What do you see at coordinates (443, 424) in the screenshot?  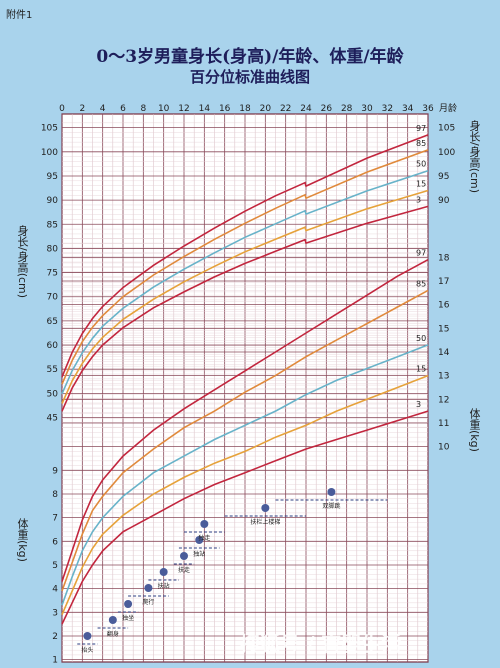 I see `weight-tick-right-11: 11` at bounding box center [443, 424].